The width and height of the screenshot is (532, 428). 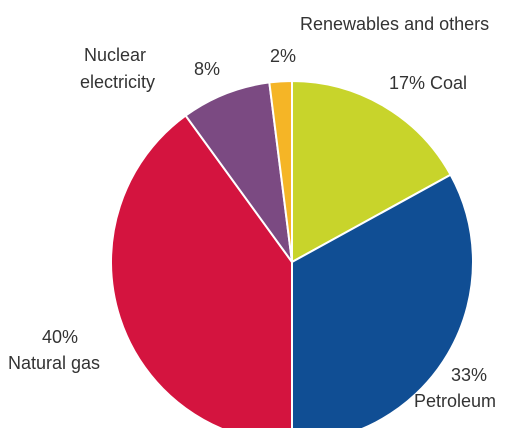 What do you see at coordinates (283, 56) in the screenshot?
I see `label-renewables-value: 2%` at bounding box center [283, 56].